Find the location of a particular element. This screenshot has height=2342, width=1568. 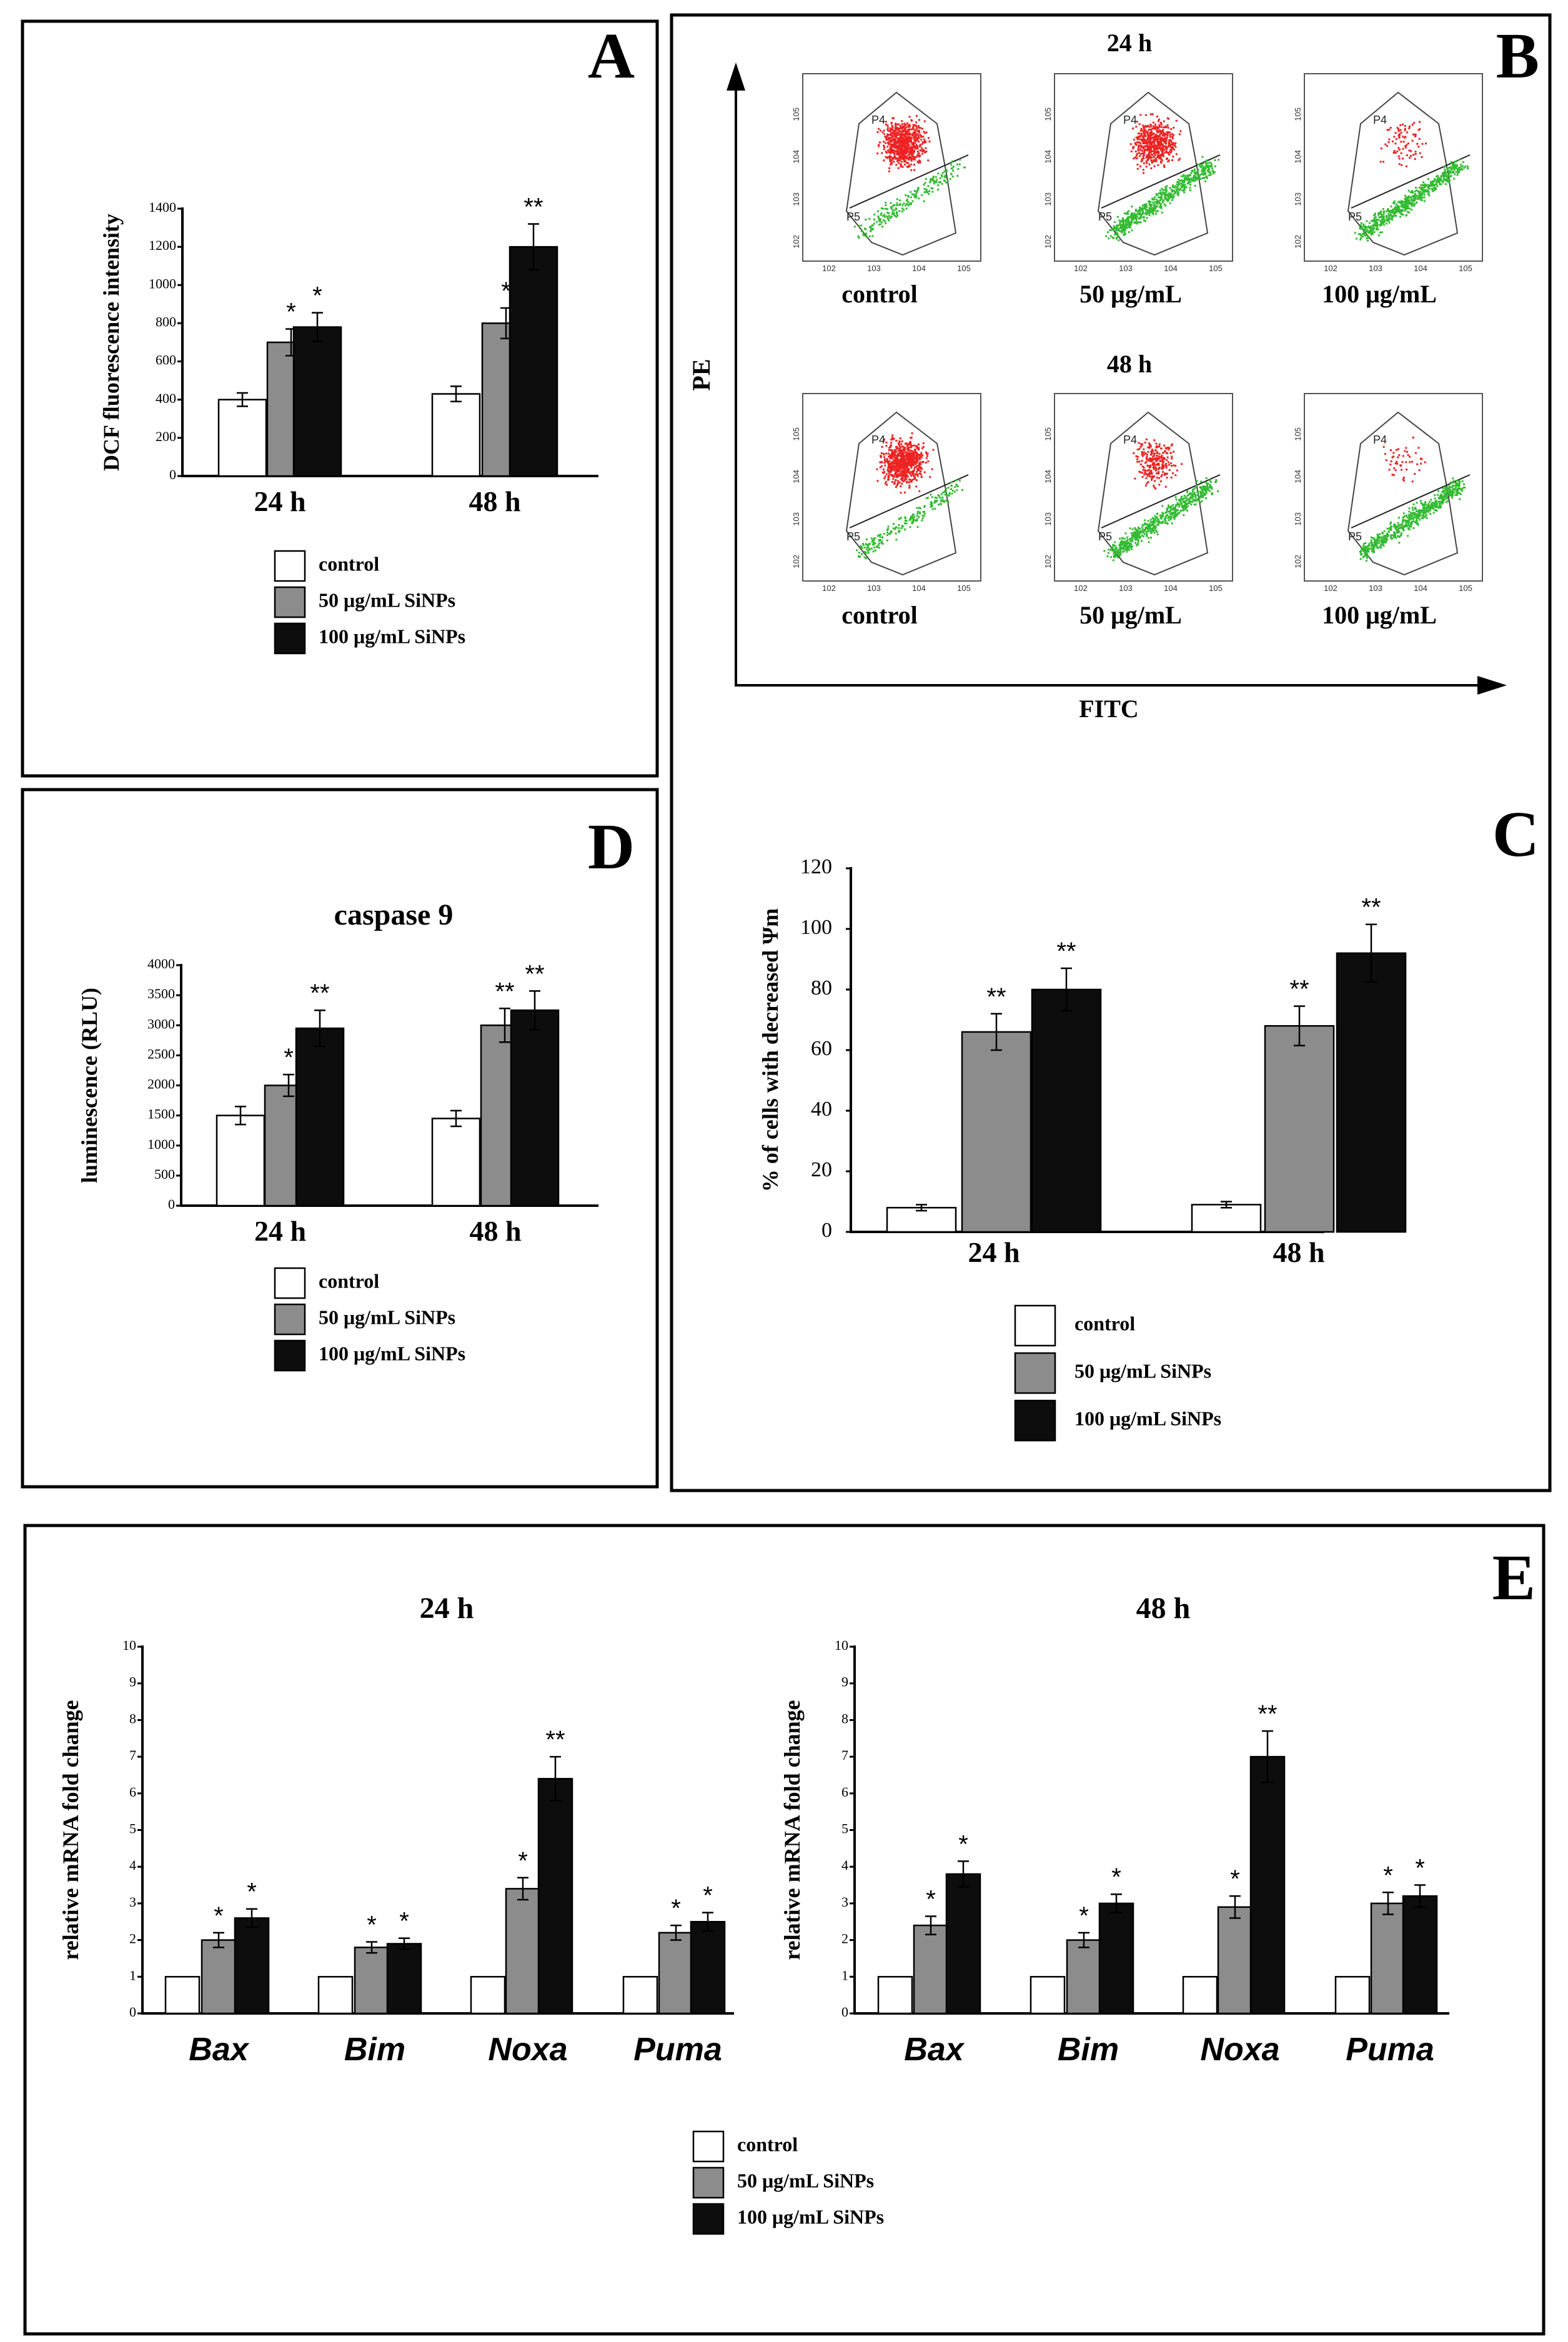

legend-swatch-c100 is located at coordinates (290, 1355).